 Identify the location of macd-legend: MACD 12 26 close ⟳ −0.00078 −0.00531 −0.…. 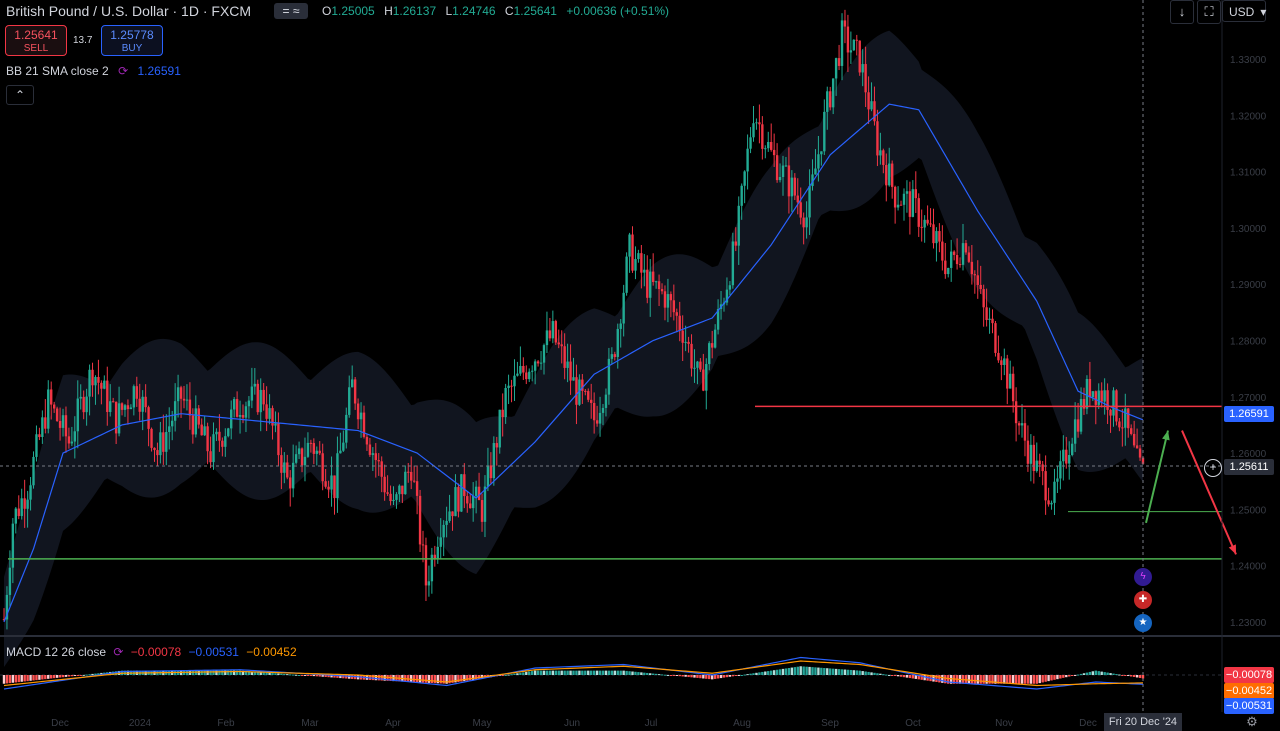
(151, 652).